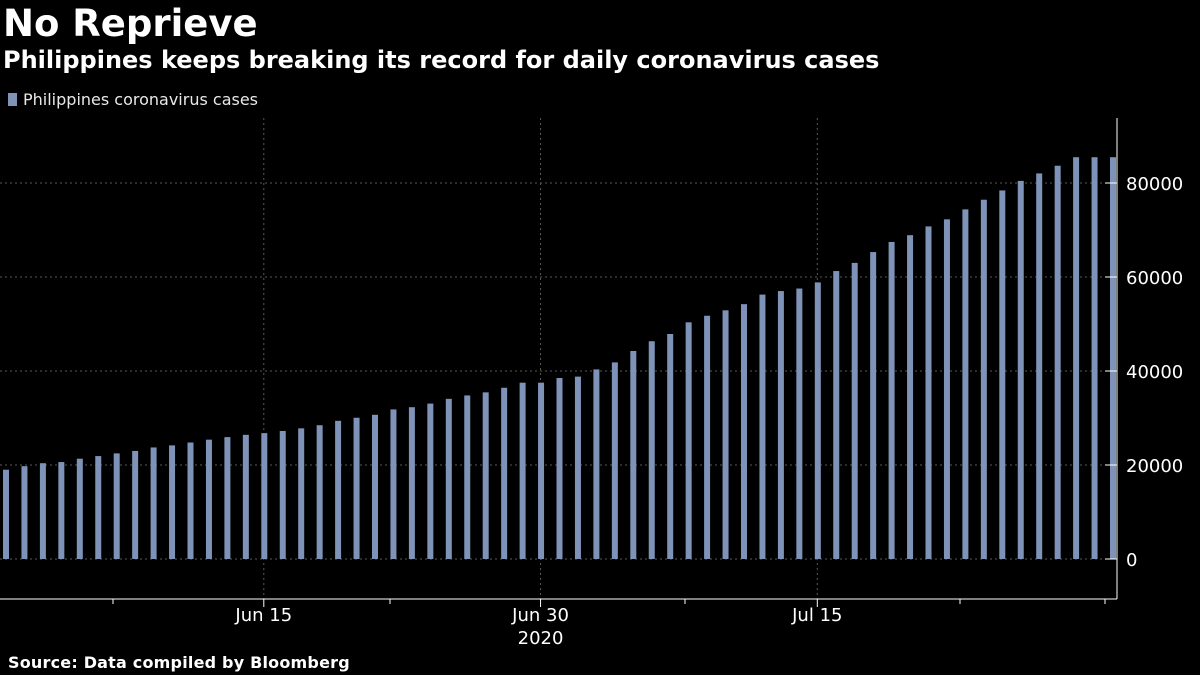 The width and height of the screenshot is (1200, 675). I want to click on y-tick-label: 20000, so click(1154, 466).